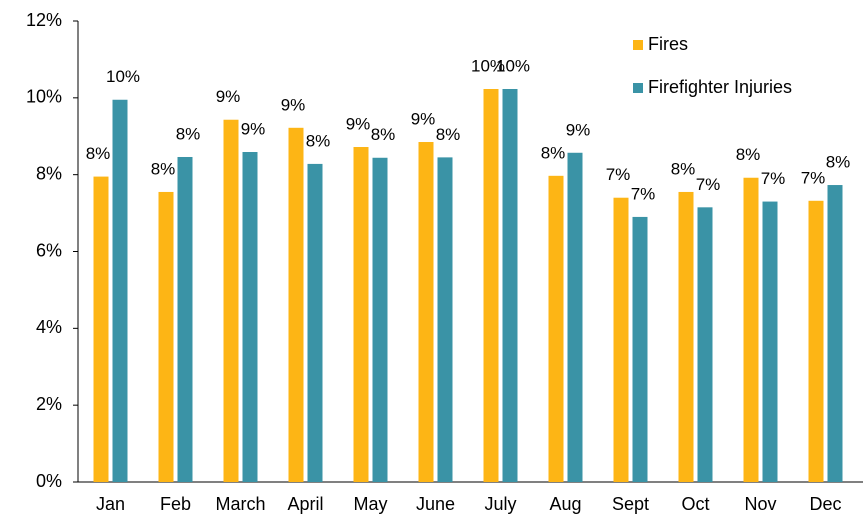 The width and height of the screenshot is (867, 516). What do you see at coordinates (500, 504) in the screenshot?
I see `x-tick-label: July` at bounding box center [500, 504].